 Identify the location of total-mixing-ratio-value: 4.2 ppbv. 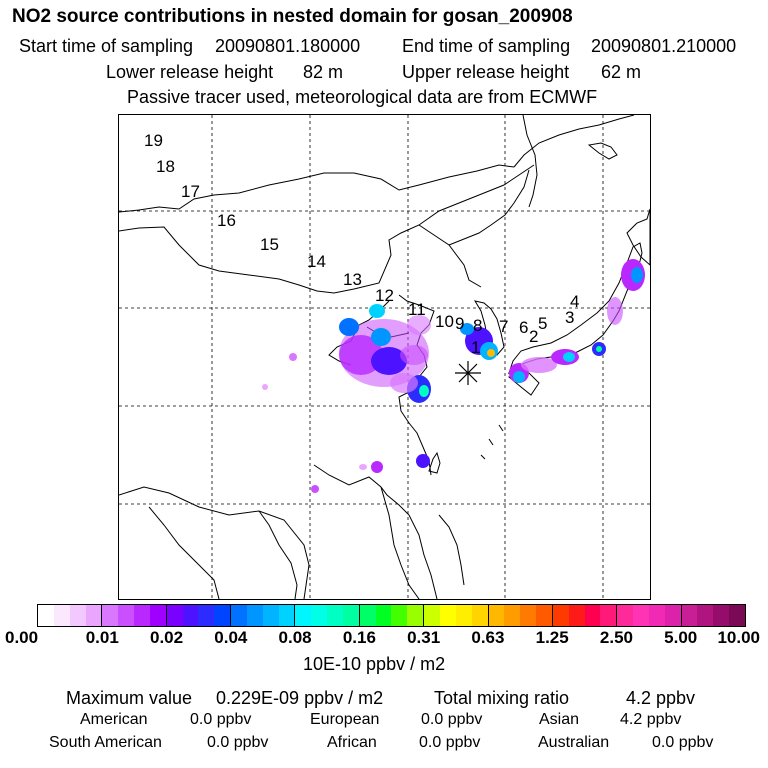
(661, 698).